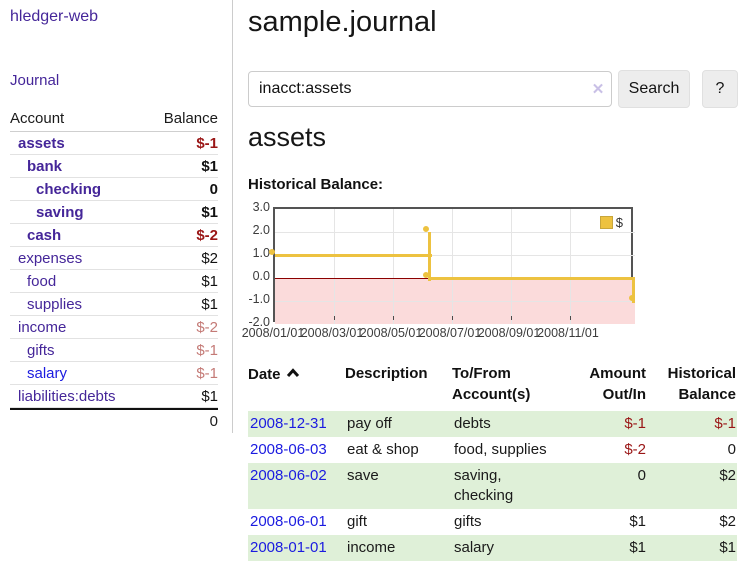 This screenshot has height=582, width=742. Describe the element at coordinates (114, 327) in the screenshot. I see `account-row-income: income $-2` at that location.